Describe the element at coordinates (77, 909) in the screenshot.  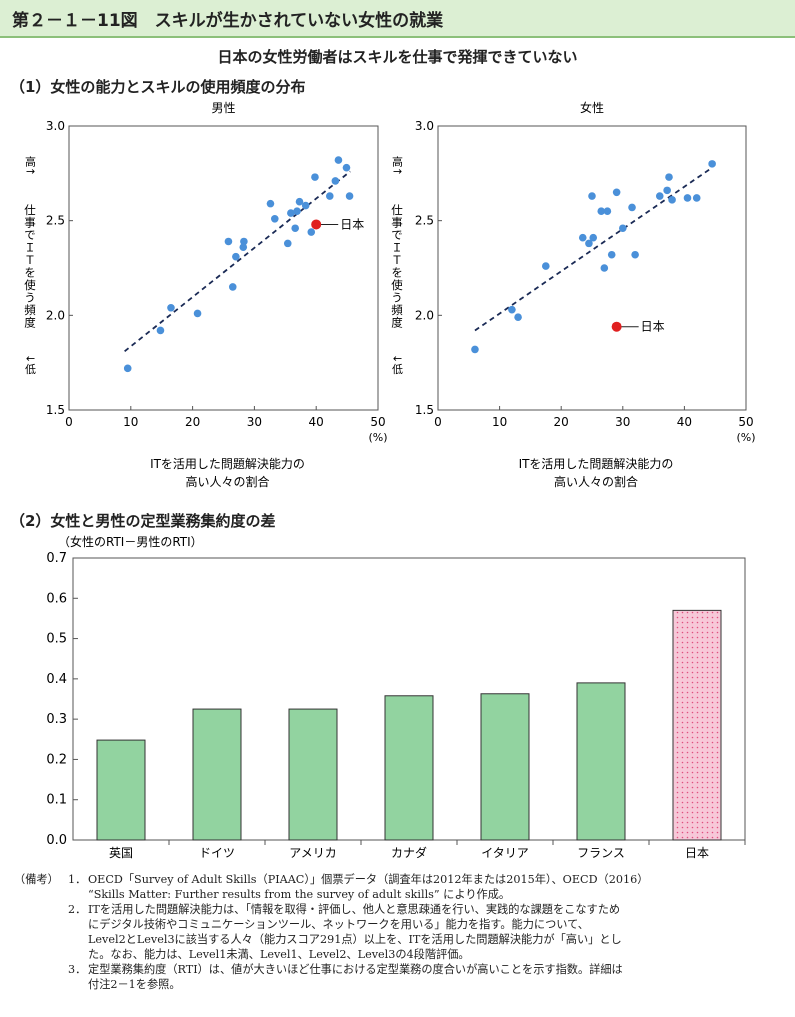
I see `note-number: 2．` at that location.